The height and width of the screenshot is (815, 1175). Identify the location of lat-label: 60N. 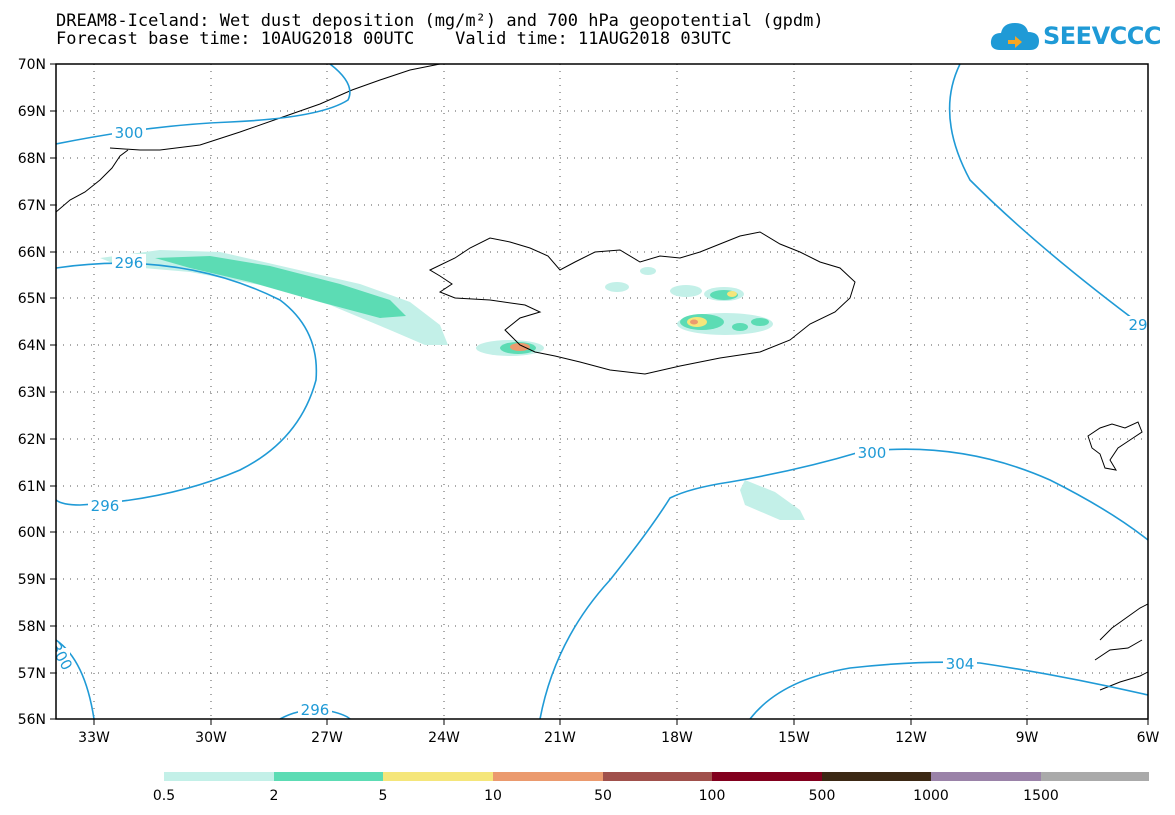
(32, 533).